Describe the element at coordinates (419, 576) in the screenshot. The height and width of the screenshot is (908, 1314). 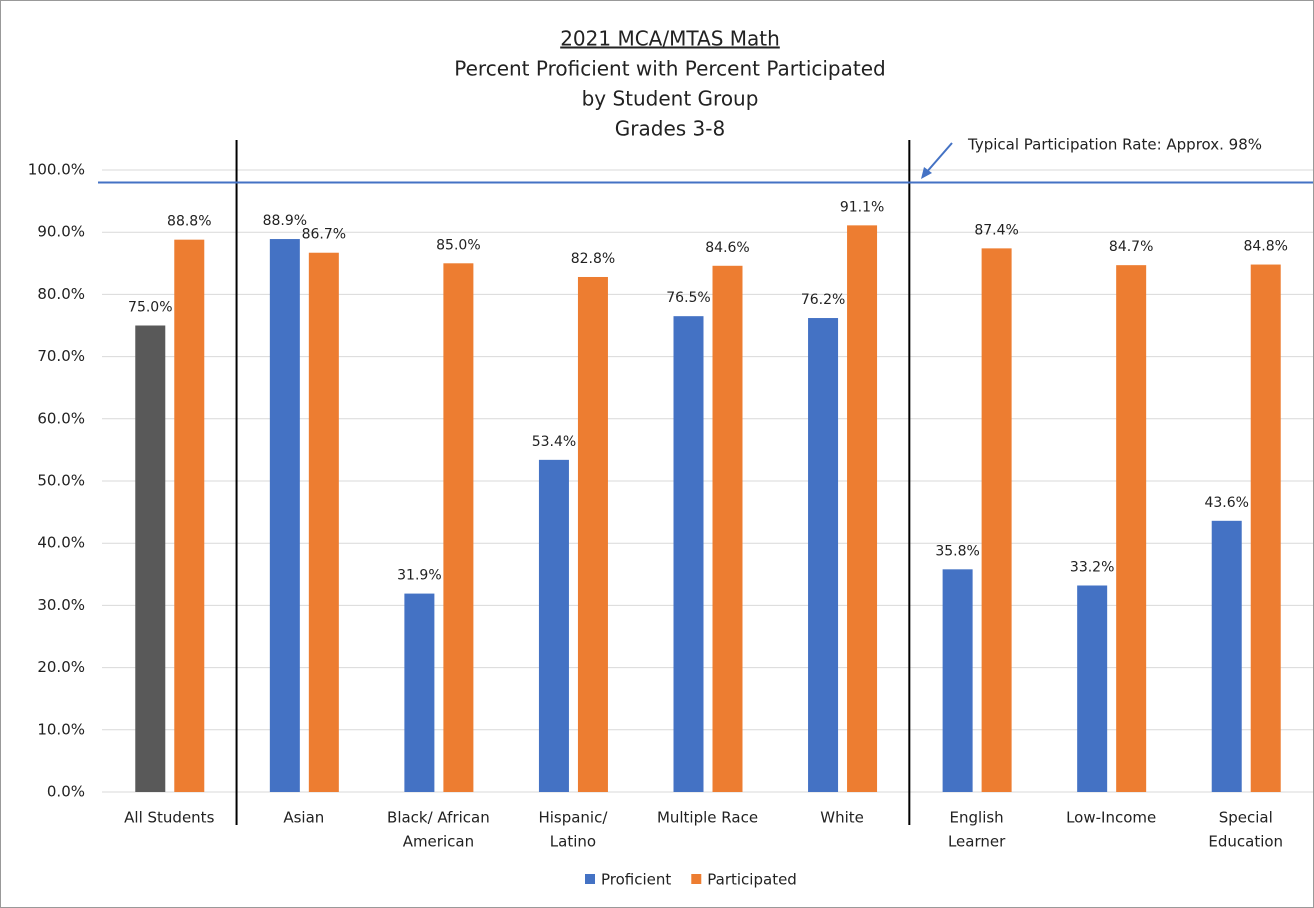
I see `value-label: 31.9%` at that location.